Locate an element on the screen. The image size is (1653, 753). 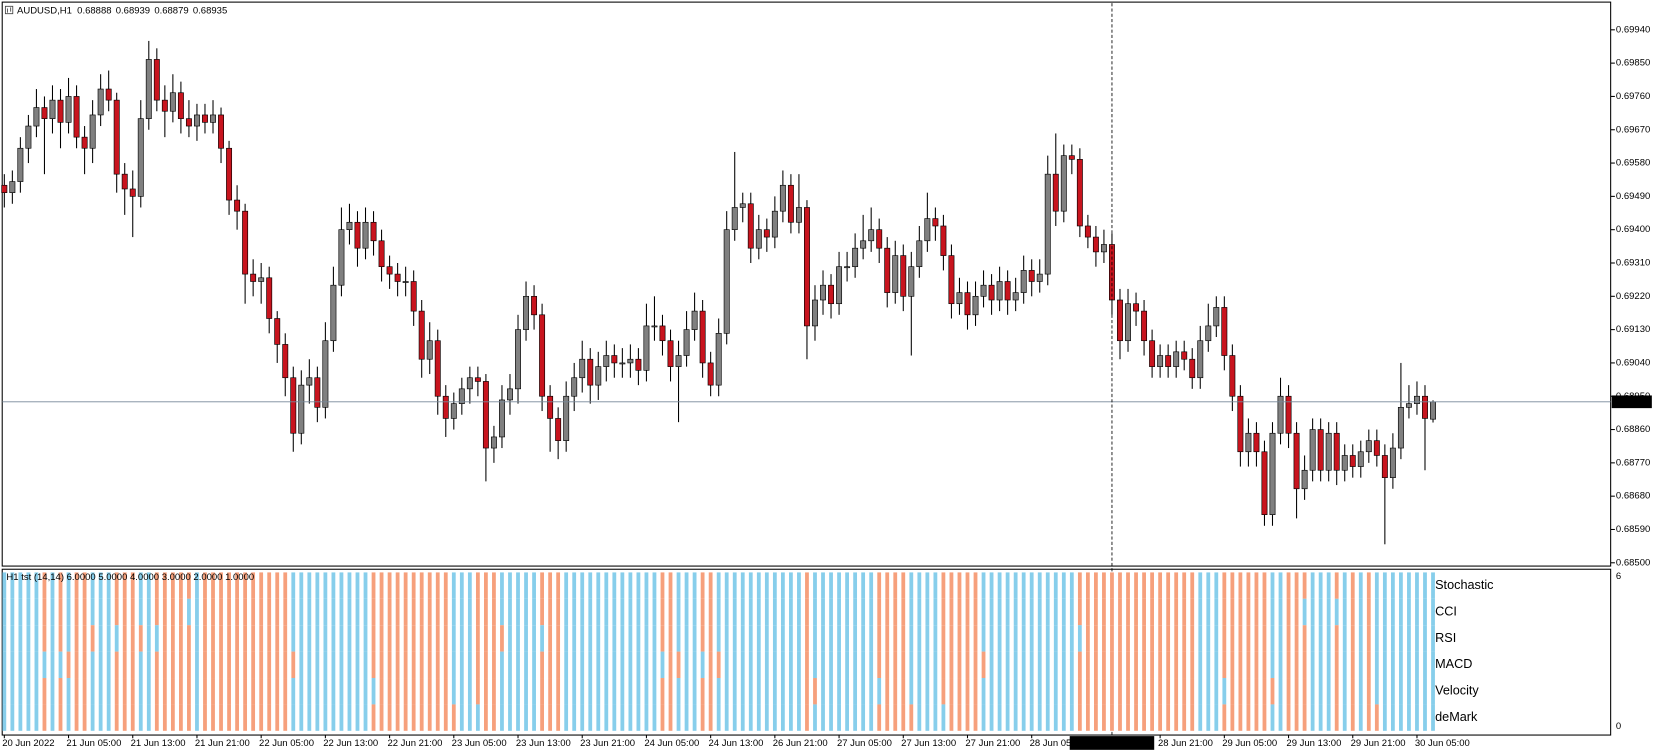
x-tick-label: 21 Jun 13:00 is located at coordinates (158, 743).